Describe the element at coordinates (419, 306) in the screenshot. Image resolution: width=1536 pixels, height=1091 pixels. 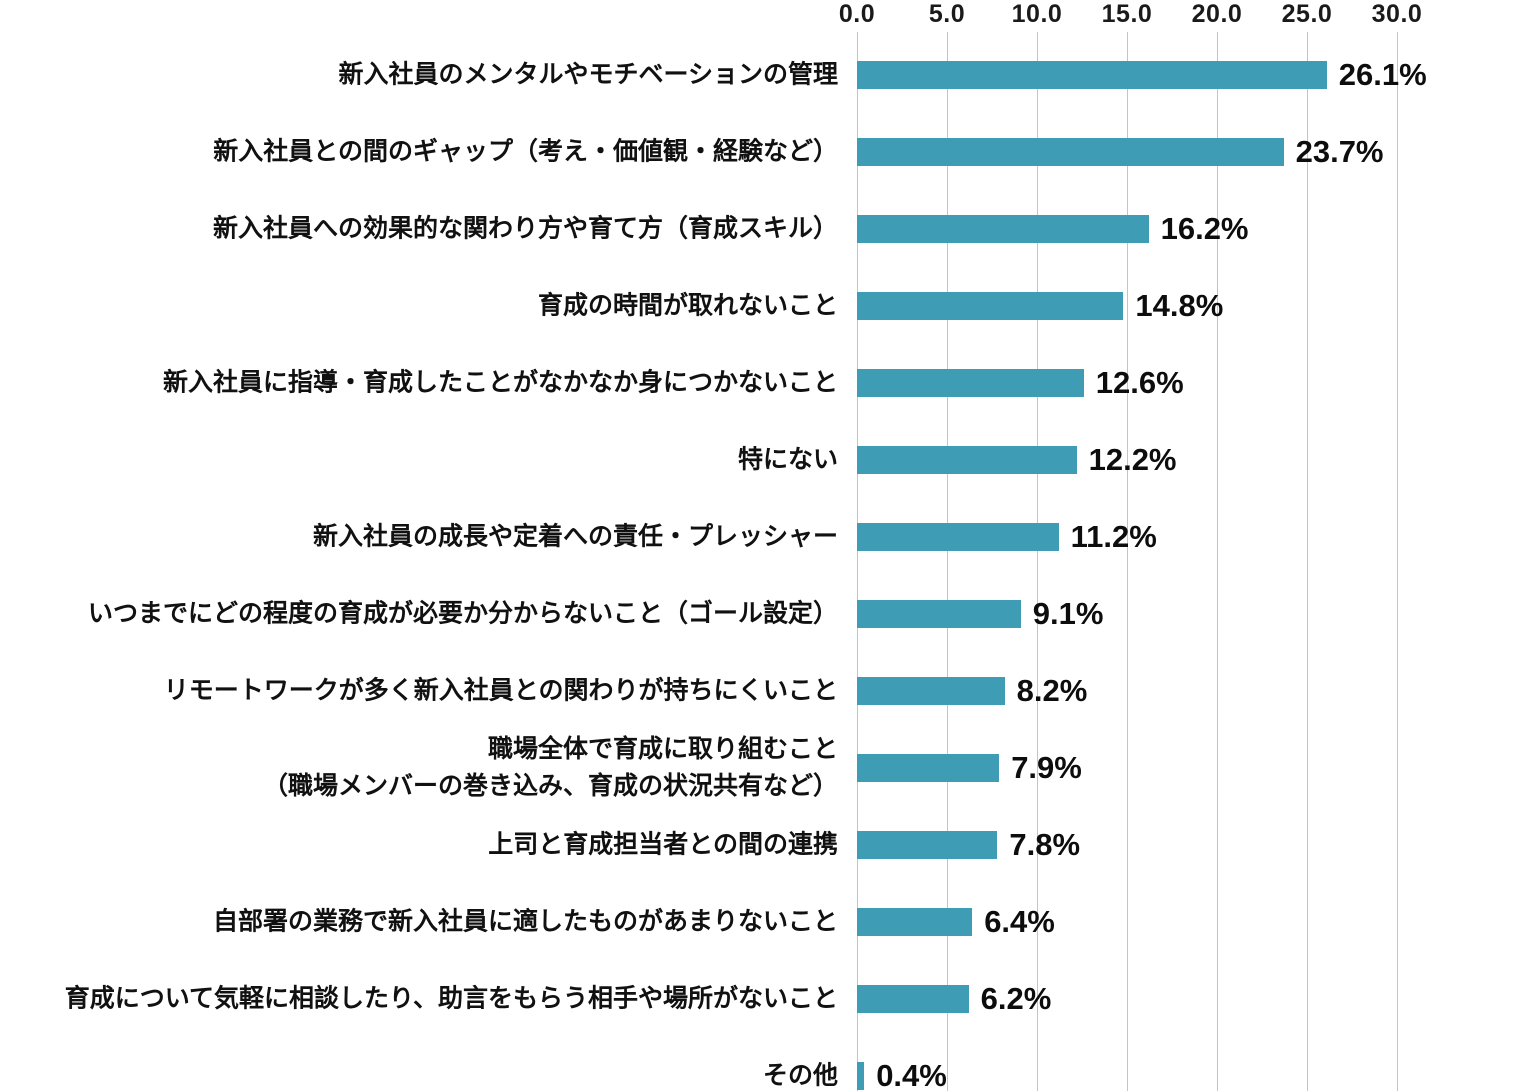
I see `category-label: 育成の時間が取れないこと` at that location.